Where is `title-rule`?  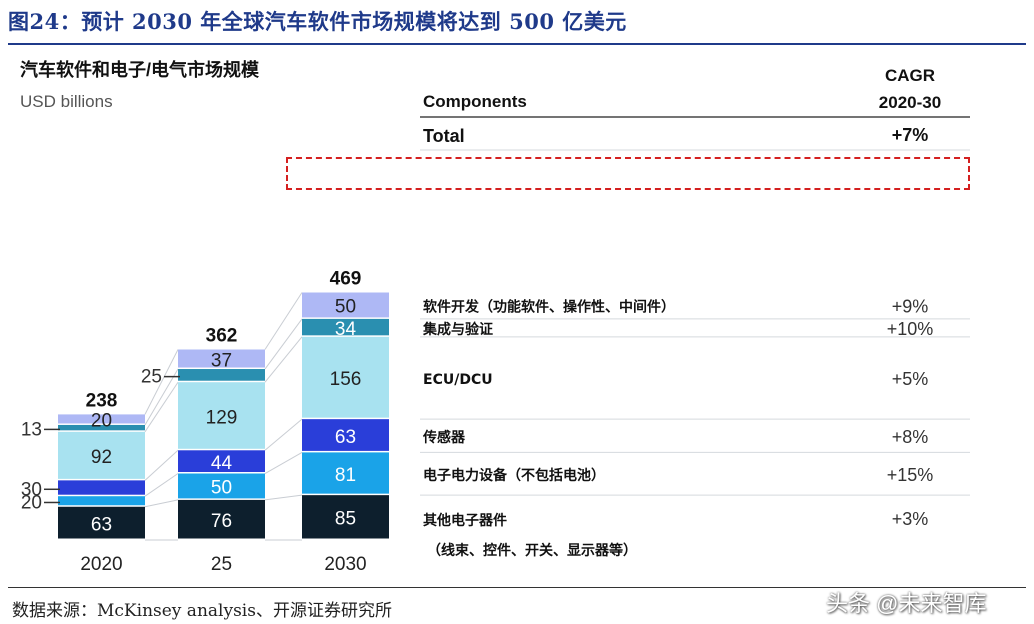 title-rule is located at coordinates (517, 44).